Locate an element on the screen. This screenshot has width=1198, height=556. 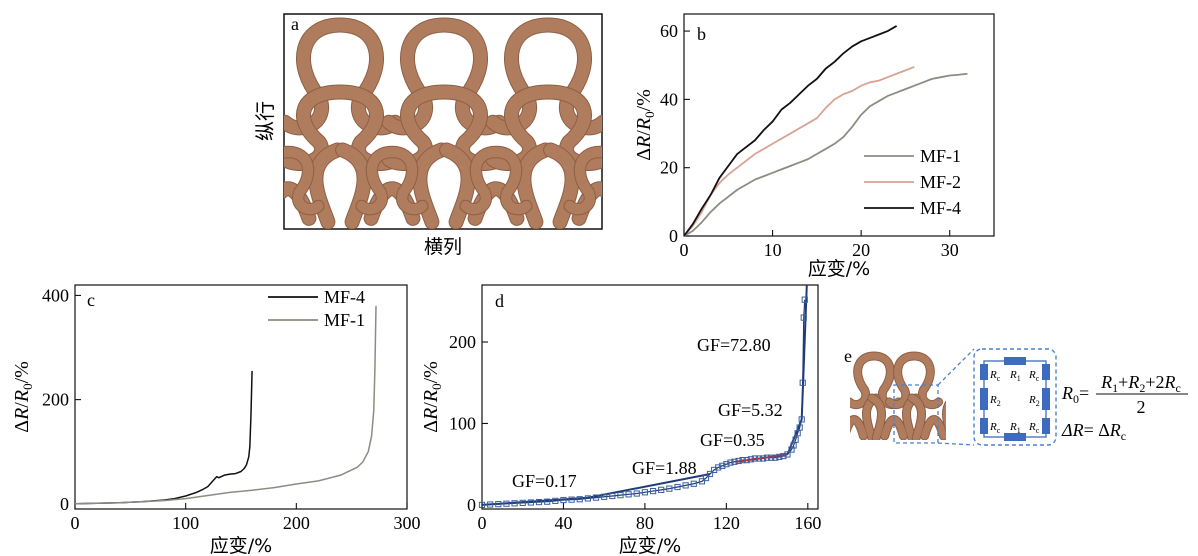
label-rc-bl: Rc is located at coordinates (995, 428).